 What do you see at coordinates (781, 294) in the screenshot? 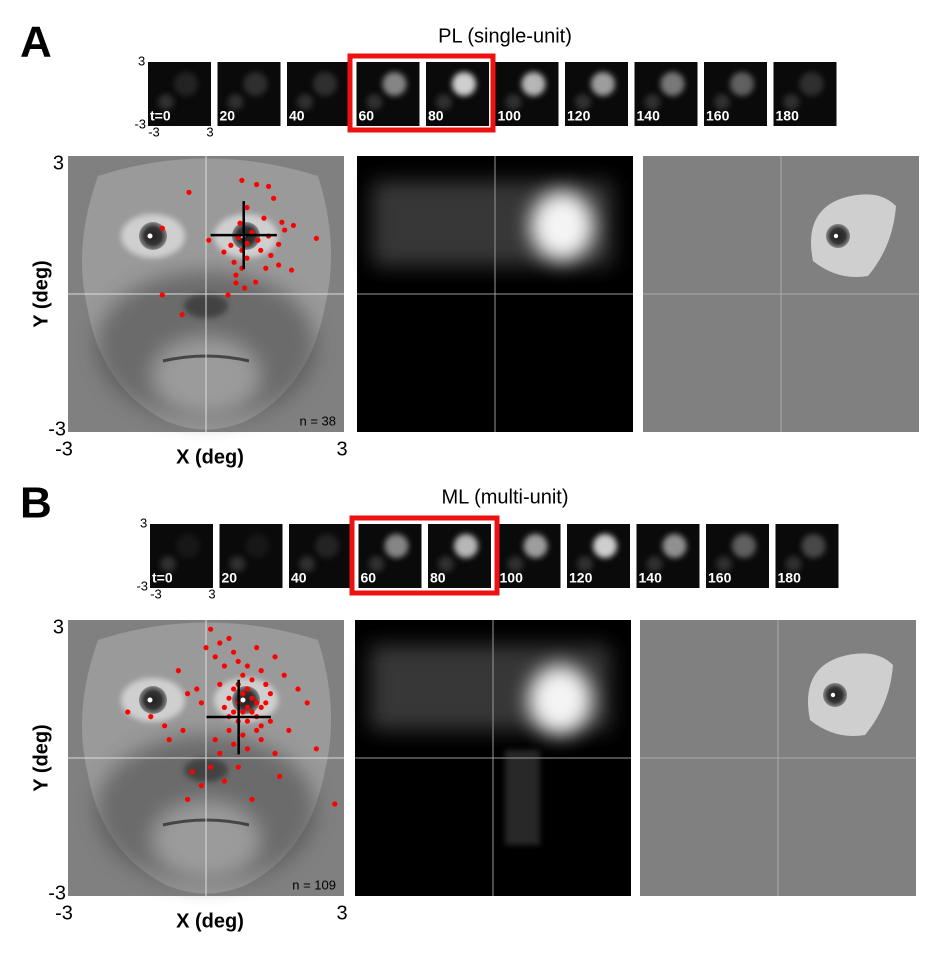
I see `masked-stimulus` at bounding box center [781, 294].